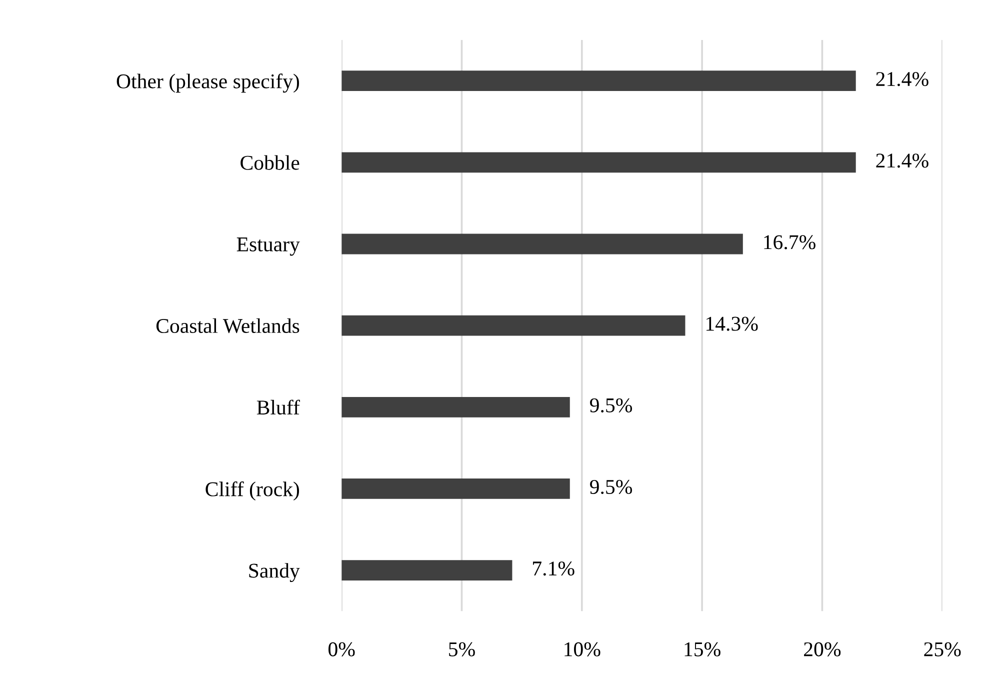 The width and height of the screenshot is (993, 679). I want to click on x-tick-label: 0%, so click(341, 649).